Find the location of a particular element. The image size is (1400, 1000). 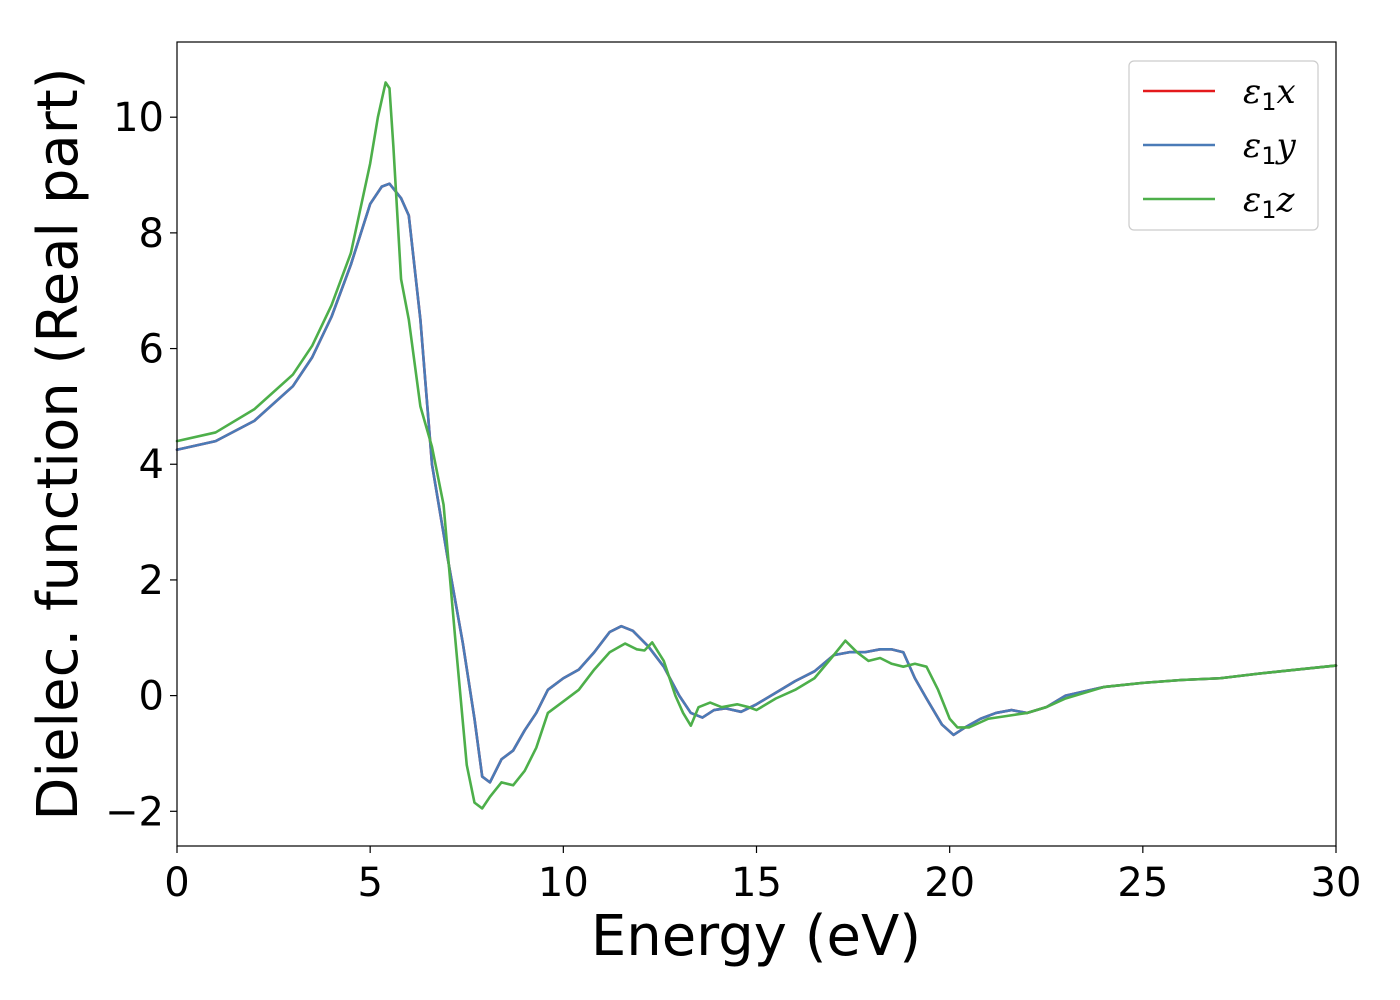

legend-box is located at coordinates (1223, 145).